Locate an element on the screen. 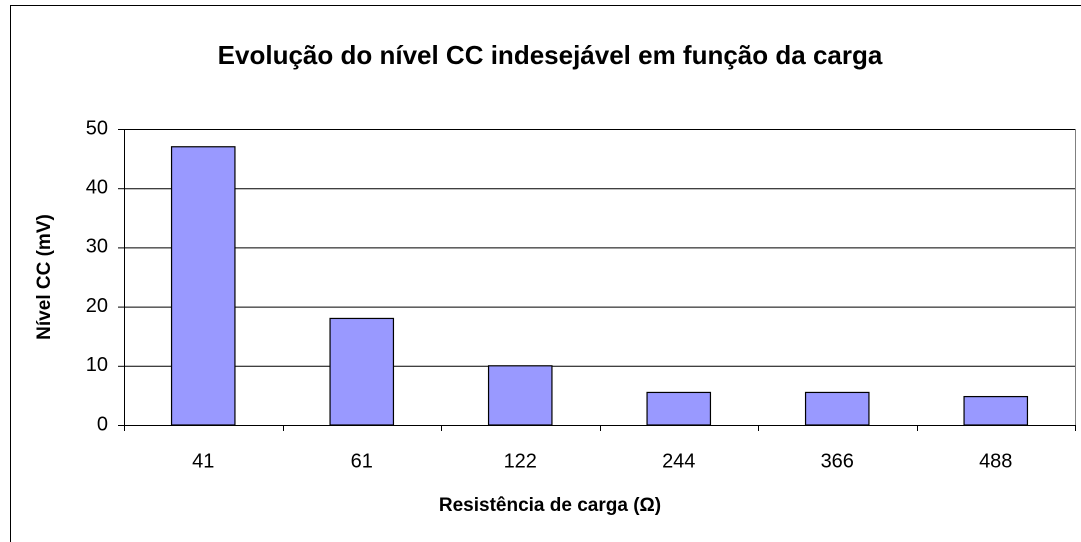  x-tick-label: 122 is located at coordinates (520, 461).